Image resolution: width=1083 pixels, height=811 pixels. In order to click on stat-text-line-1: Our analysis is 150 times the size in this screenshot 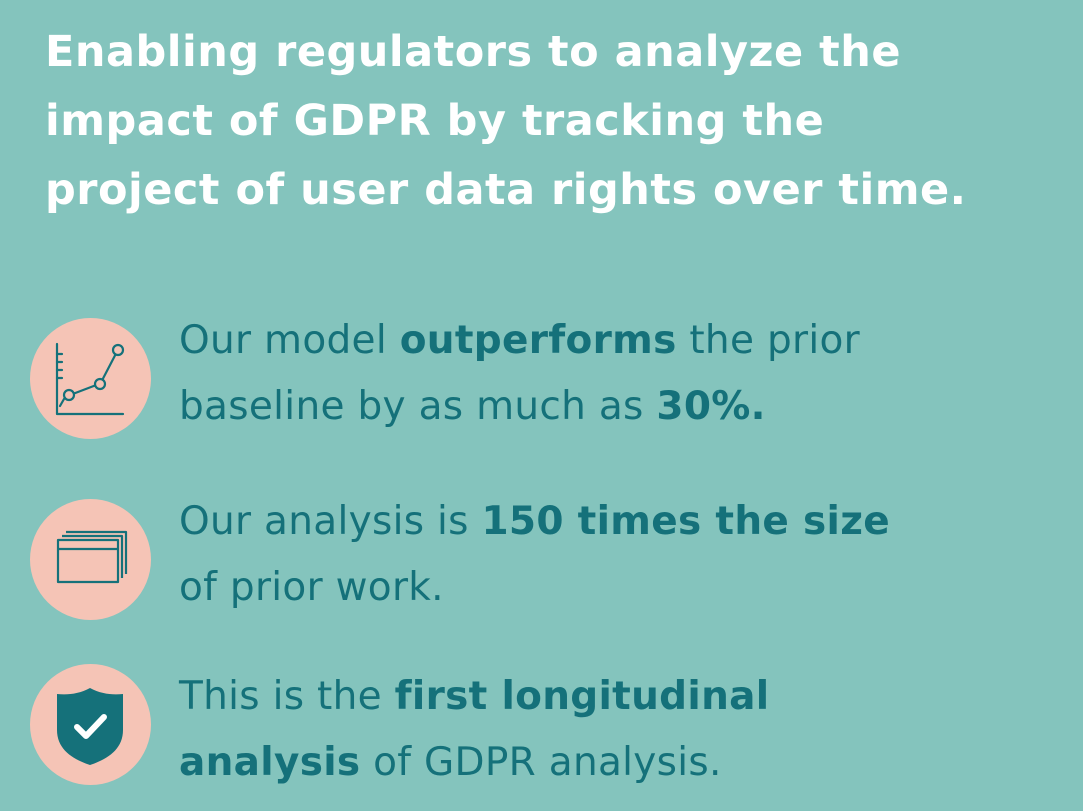, I will do `click(534, 522)`.